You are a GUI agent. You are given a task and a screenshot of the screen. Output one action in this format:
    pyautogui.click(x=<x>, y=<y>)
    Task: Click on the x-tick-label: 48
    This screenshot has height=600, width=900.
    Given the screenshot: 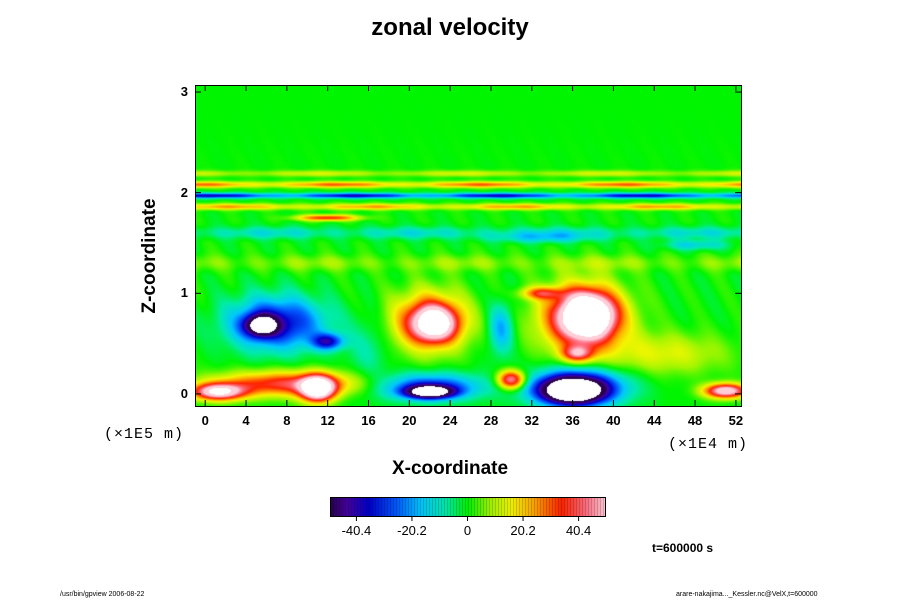 What is the action you would take?
    pyautogui.click(x=695, y=420)
    